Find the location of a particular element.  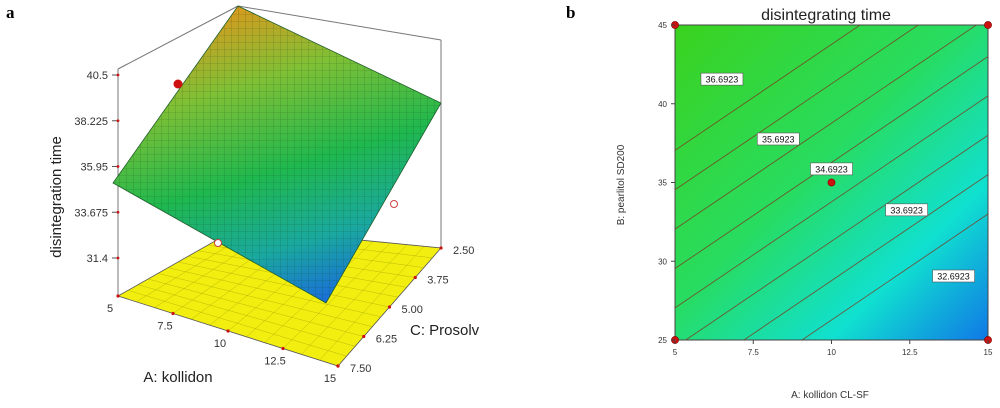

back-top-edge-right is located at coordinates (339, 23).